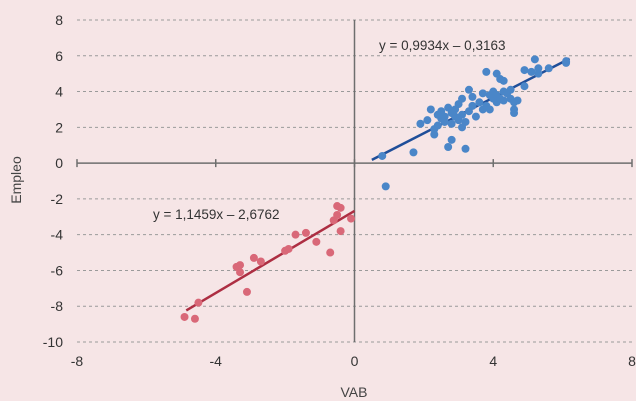  I want to click on y-tick-label: 2, so click(59, 127).